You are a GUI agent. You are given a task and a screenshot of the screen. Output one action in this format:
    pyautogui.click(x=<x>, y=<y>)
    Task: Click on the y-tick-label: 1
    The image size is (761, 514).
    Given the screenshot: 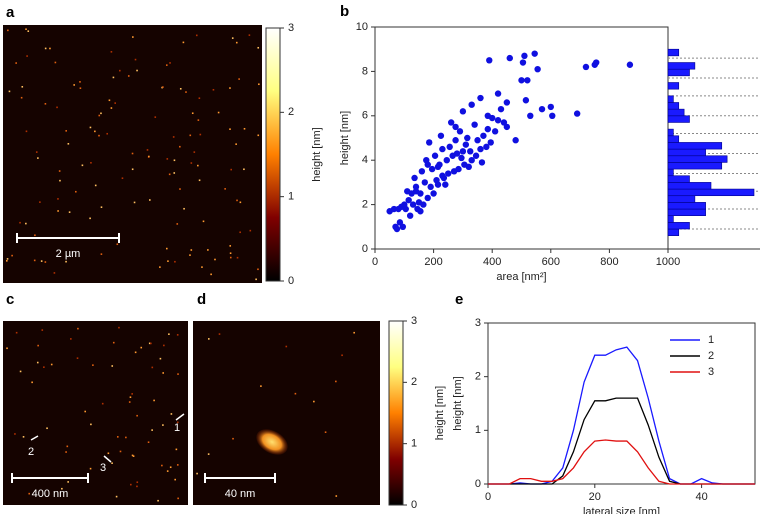 What is the action you would take?
    pyautogui.click(x=478, y=430)
    